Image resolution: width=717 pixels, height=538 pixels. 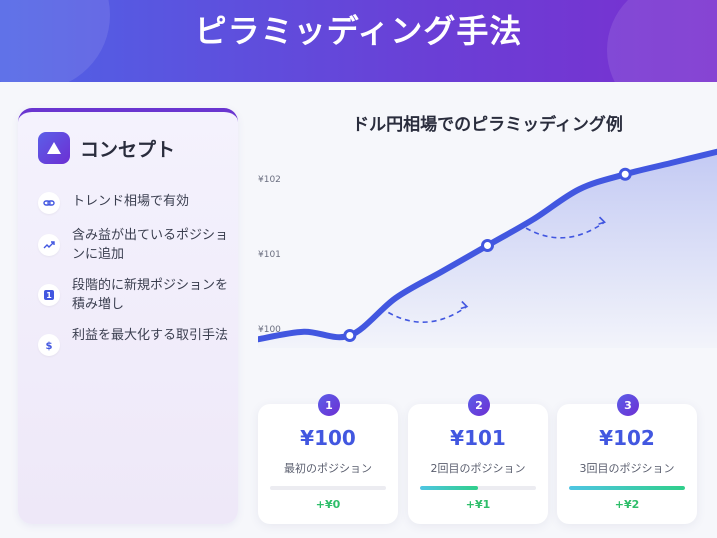 I want to click on concept-item: 1 段階的に新規ポジションを積み増し, so click(x=133, y=295).